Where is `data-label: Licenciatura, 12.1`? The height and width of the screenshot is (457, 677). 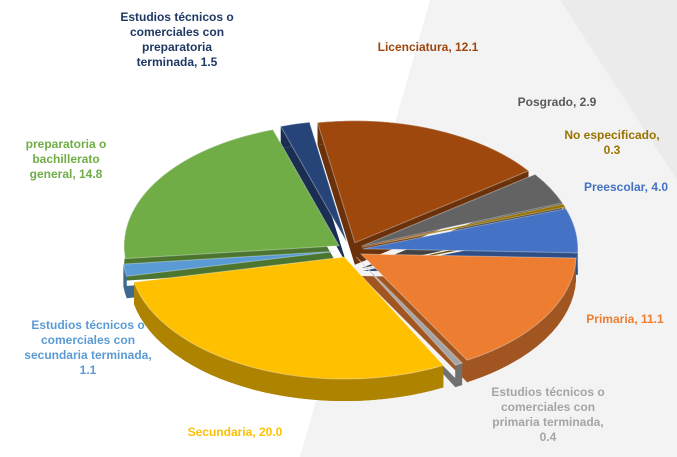
data-label: Licenciatura, 12.1 is located at coordinates (428, 47).